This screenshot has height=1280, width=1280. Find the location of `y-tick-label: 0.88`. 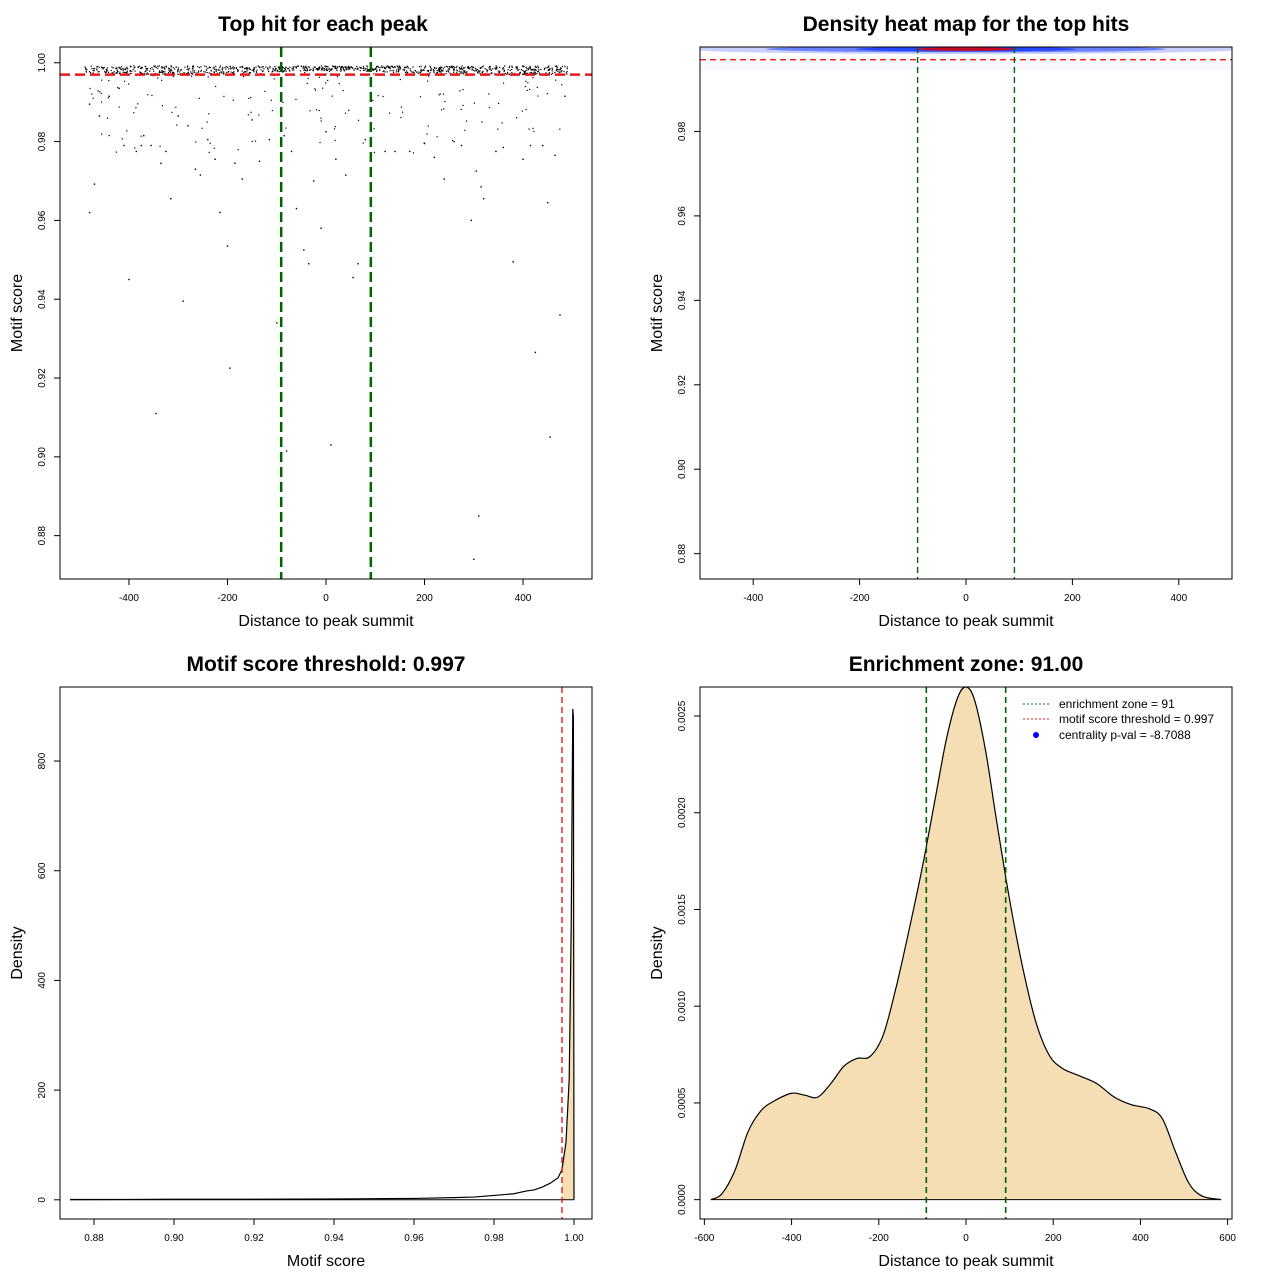

y-tick-label: 0.88 is located at coordinates (682, 553).